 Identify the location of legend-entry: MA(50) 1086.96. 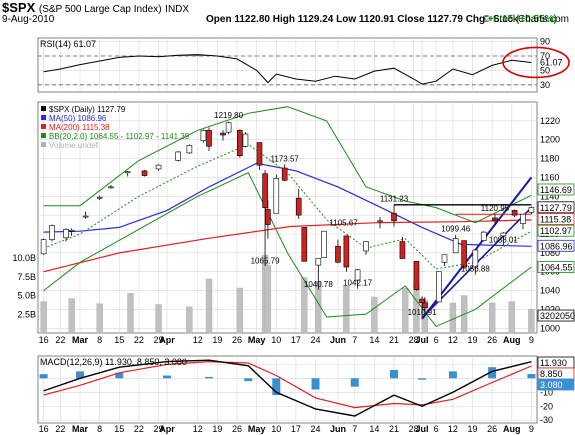
(78, 118).